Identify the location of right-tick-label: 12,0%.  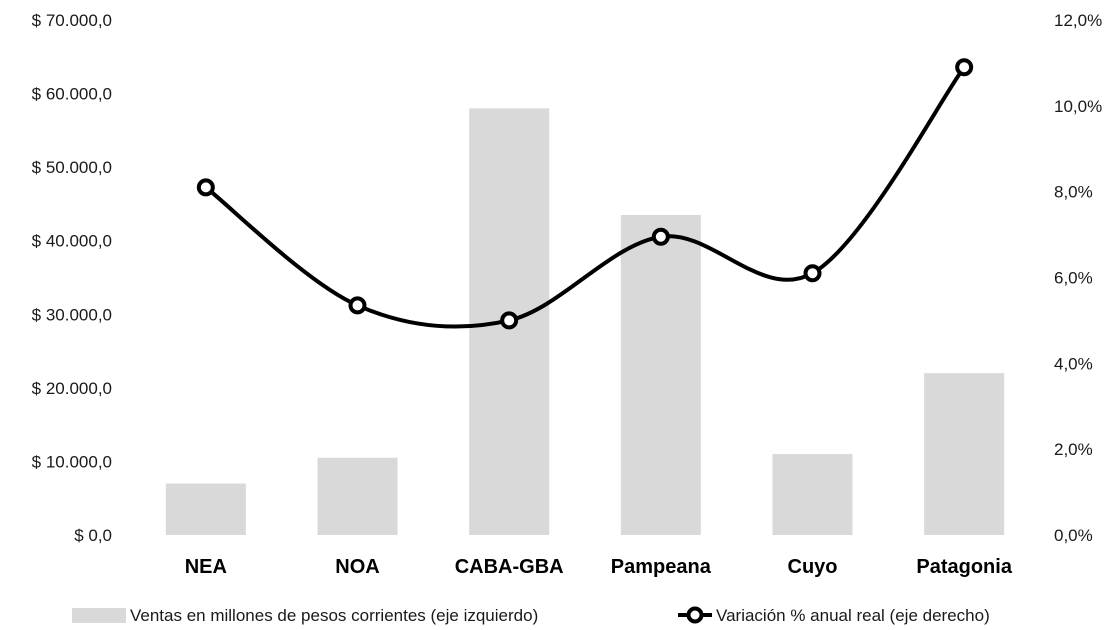
(1078, 20).